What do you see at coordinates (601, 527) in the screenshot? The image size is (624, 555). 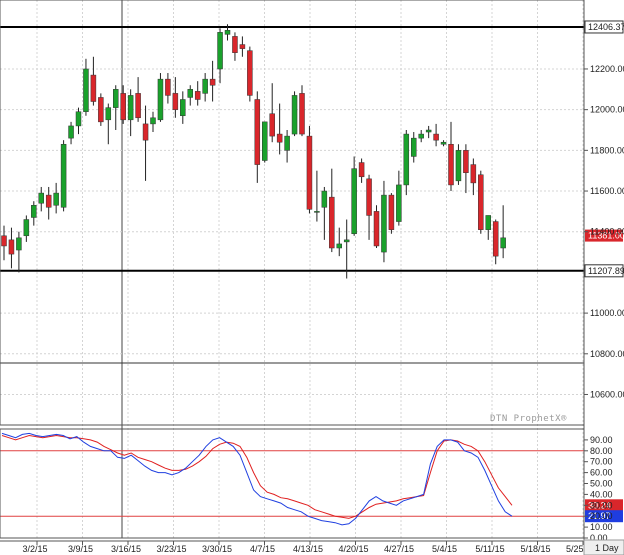 I see `osc-tick-label: 10.00` at bounding box center [601, 527].